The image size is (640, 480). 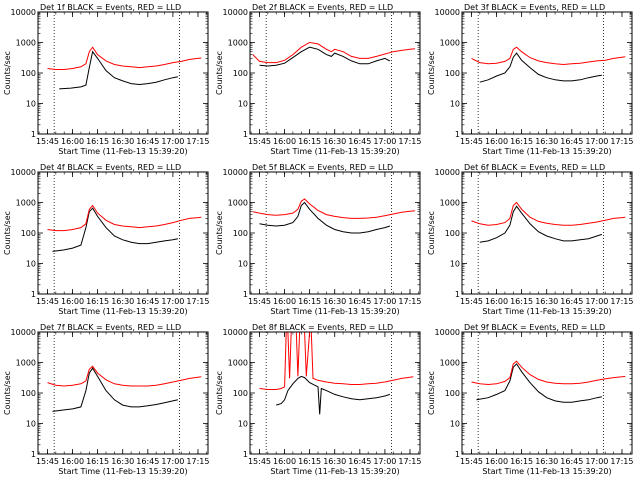 What do you see at coordinates (322, 7) in the screenshot?
I see `chart-title: Det 2f BLACK = Events, RED = LLD` at bounding box center [322, 7].